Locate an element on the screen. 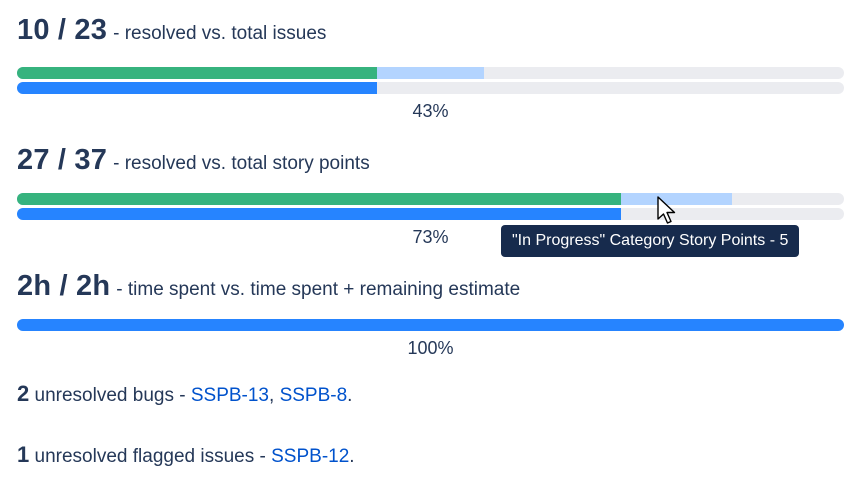 This screenshot has height=490, width=861. unresolved-bugs-count: 2 is located at coordinates (23, 393).